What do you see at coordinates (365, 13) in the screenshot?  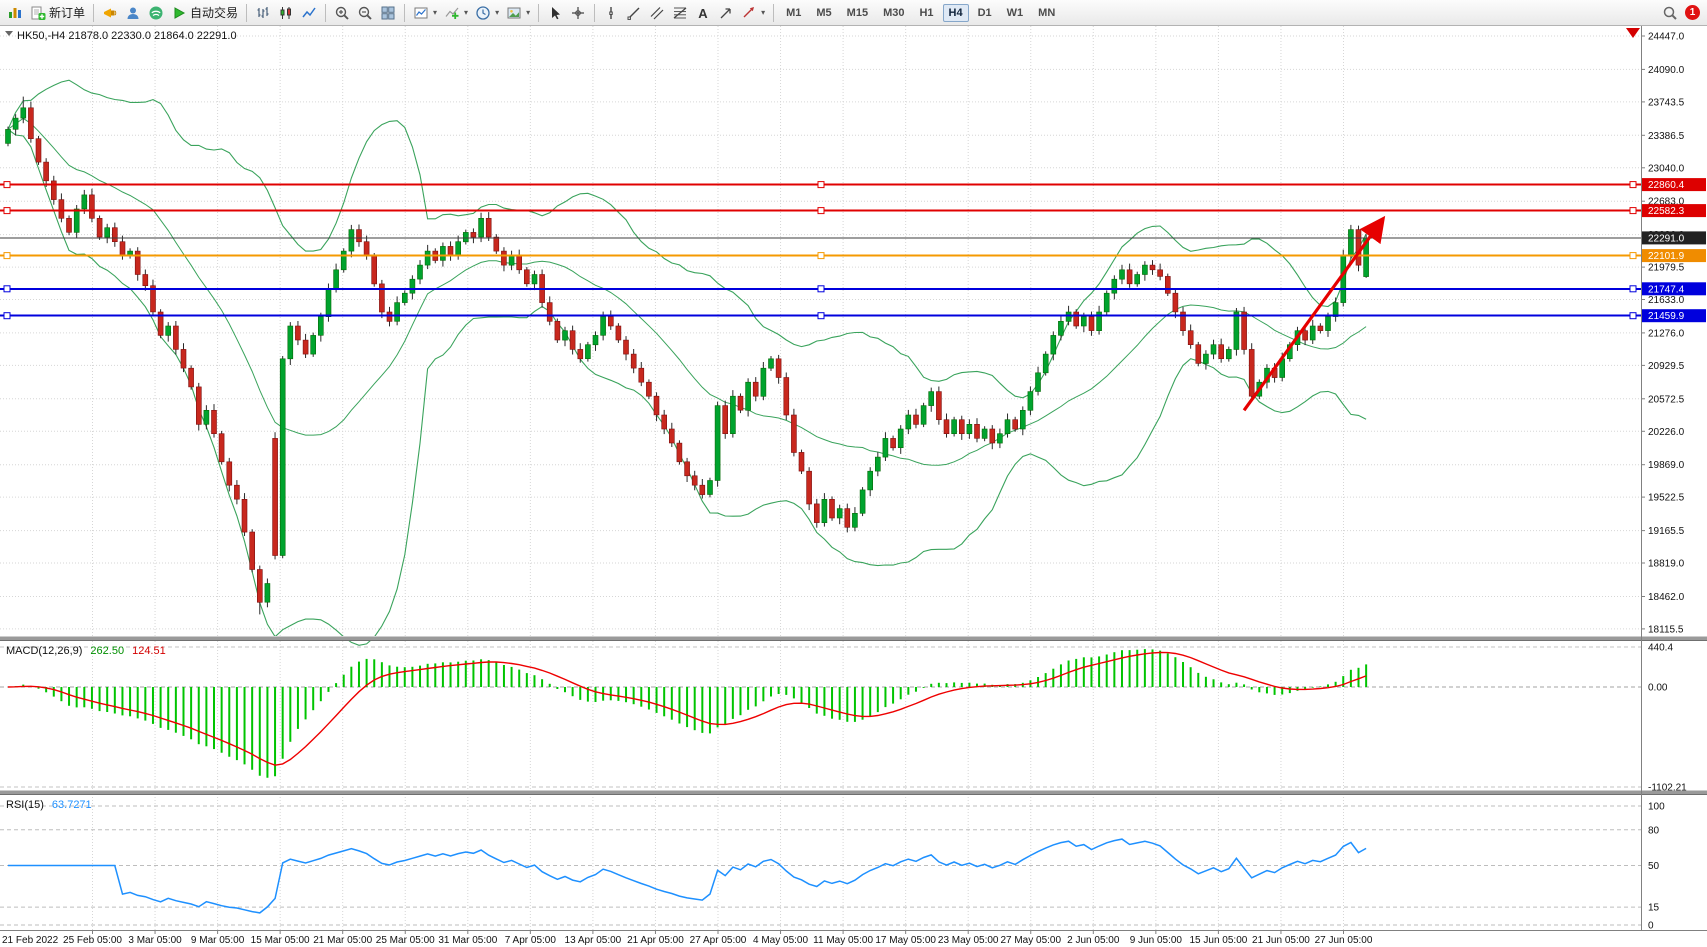 I see `zoom-out-button` at bounding box center [365, 13].